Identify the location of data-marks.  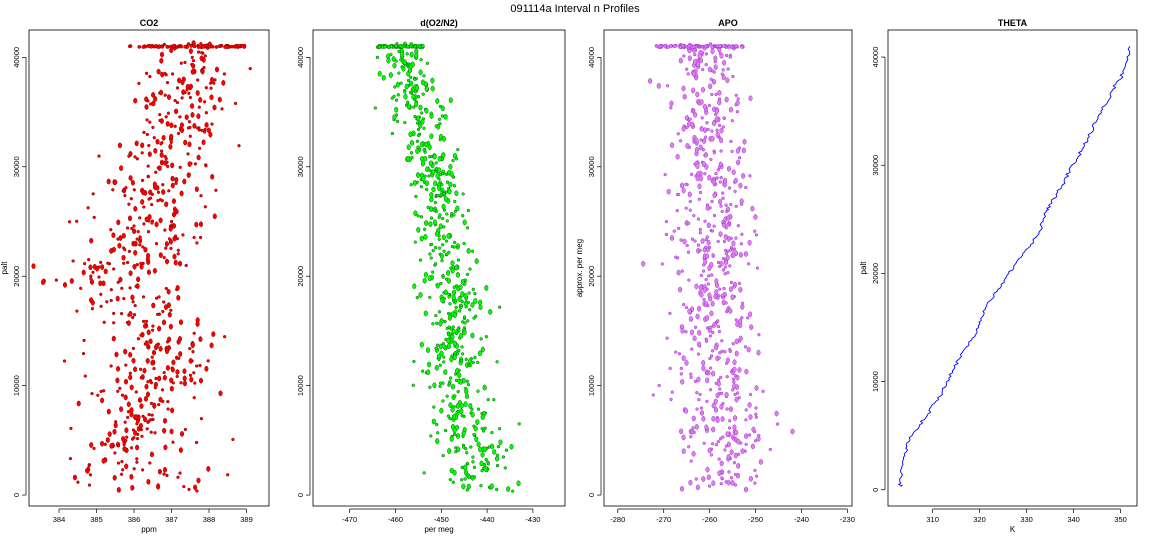
(447, 267).